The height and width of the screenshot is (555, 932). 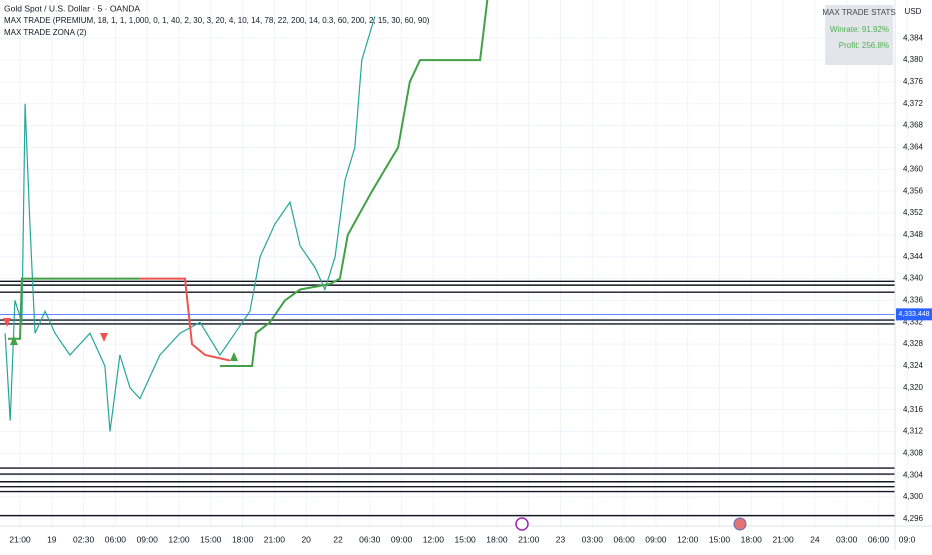 What do you see at coordinates (913, 278) in the screenshot?
I see `y-tick-label: 4,340` at bounding box center [913, 278].